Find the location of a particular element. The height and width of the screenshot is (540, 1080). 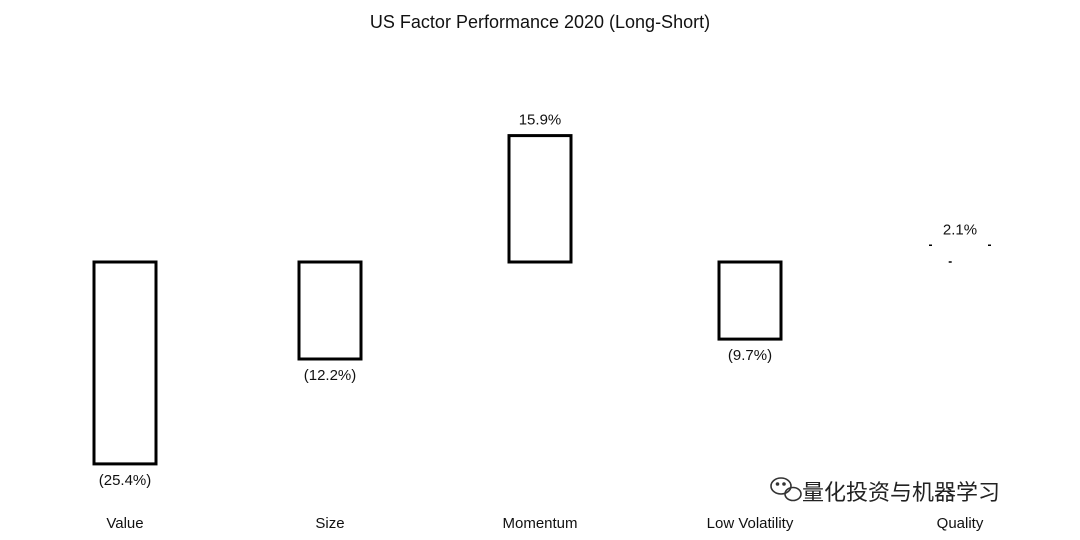

watermark-text: 量化投资与机器学习 is located at coordinates (901, 492).